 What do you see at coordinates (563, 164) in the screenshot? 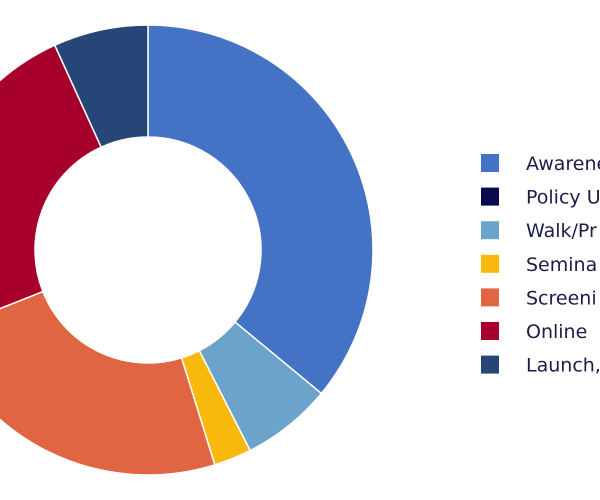
I see `legend-label-0: Awarenes` at bounding box center [563, 164].